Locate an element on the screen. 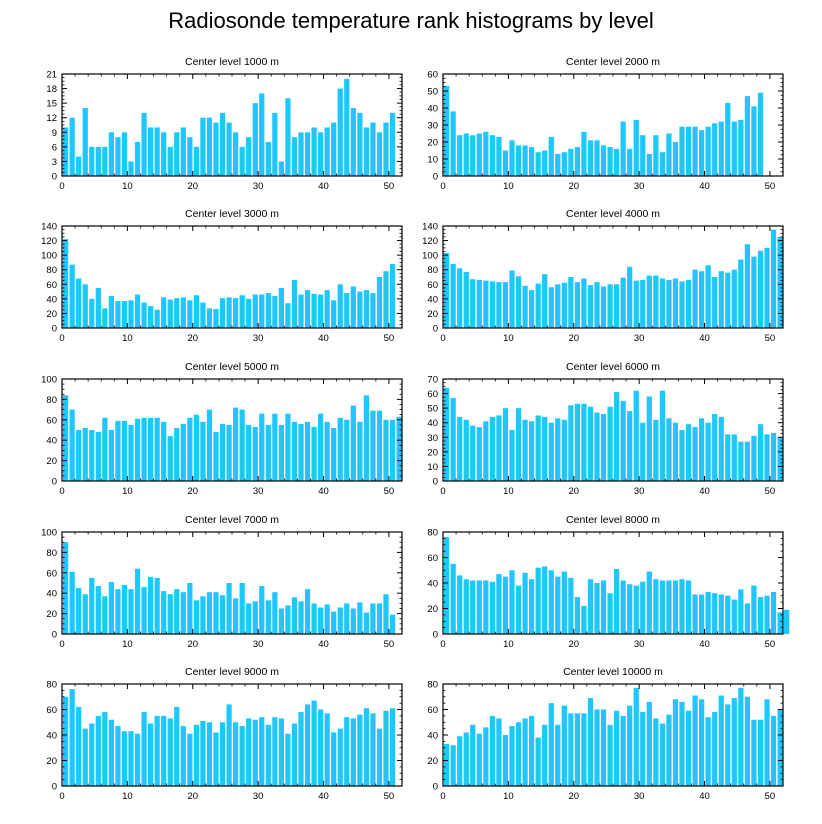 The height and width of the screenshot is (824, 822). y-tick-label: 20 is located at coordinates (51, 761).